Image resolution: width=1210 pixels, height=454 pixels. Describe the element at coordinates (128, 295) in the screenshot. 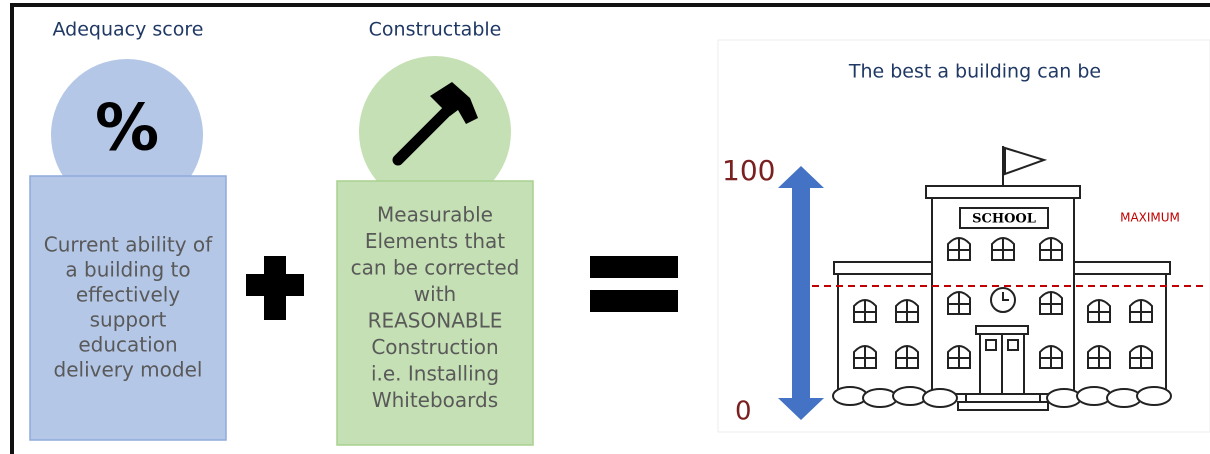

I see `text-line: effectively` at that location.